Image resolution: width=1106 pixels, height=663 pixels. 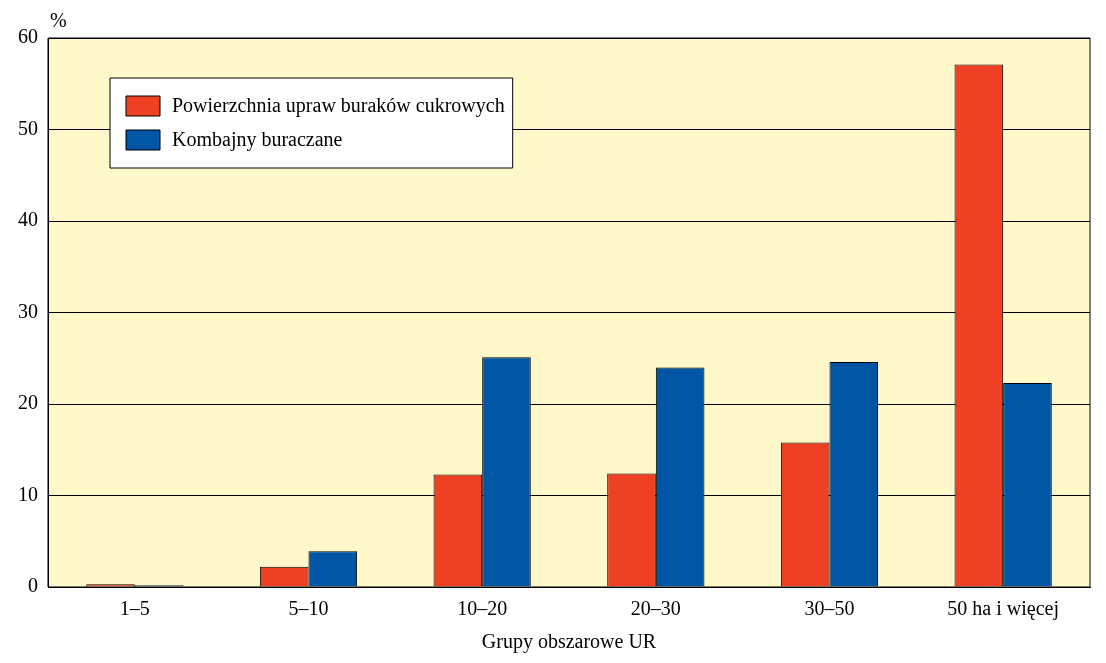 What do you see at coordinates (28, 127) in the screenshot?
I see `y-tick-label: 50` at bounding box center [28, 127].